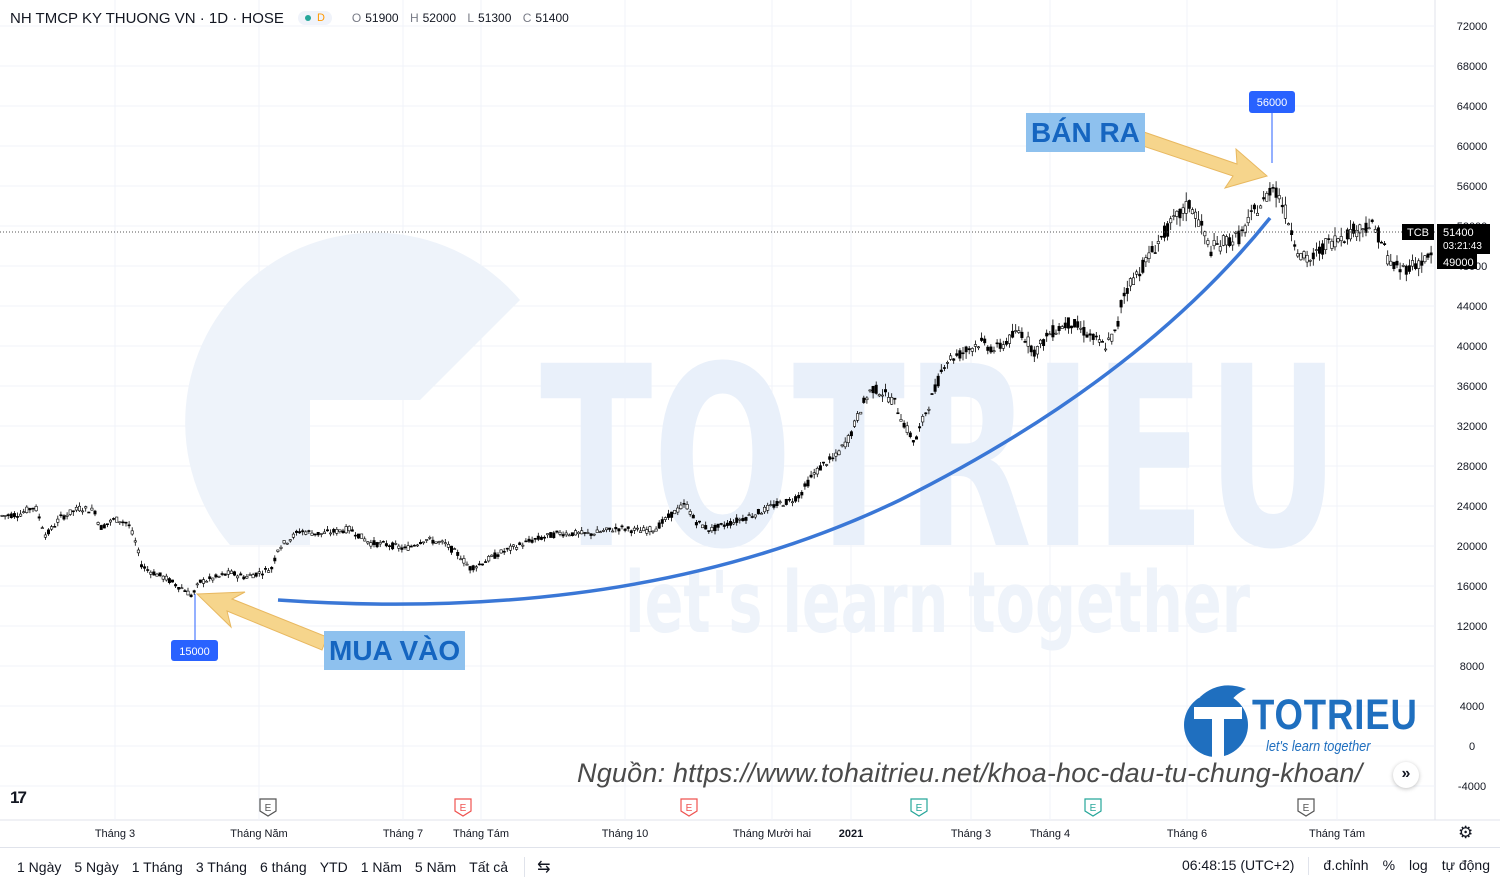 This screenshot has width=1500, height=885. I want to click on ticker-tag-label: TCB, so click(1418, 233).